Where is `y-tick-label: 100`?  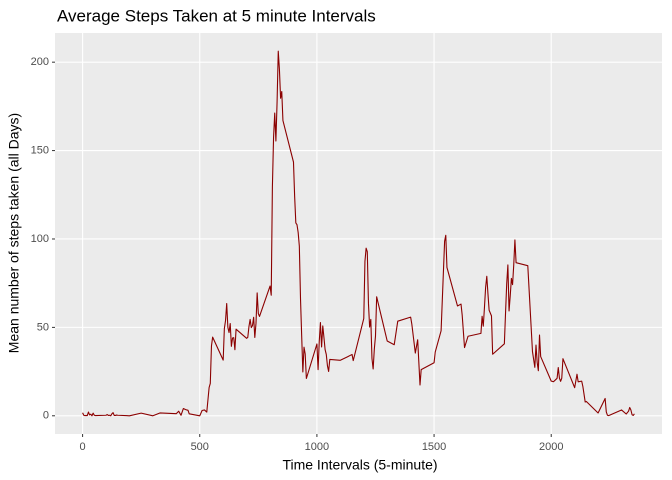 y-tick-label: 100 is located at coordinates (40, 239).